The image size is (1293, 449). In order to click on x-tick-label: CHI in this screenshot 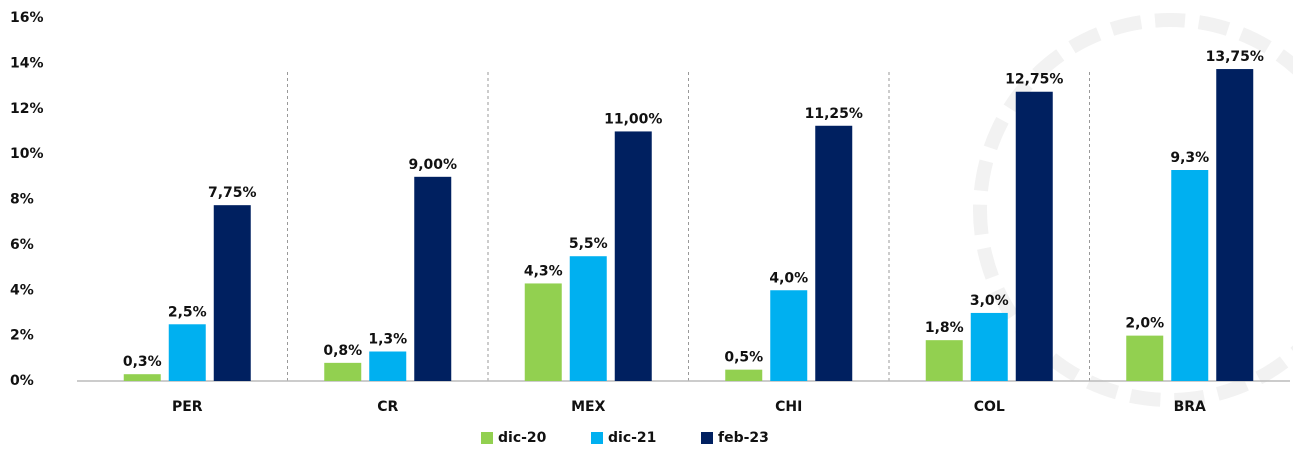, I will do `click(788, 407)`.